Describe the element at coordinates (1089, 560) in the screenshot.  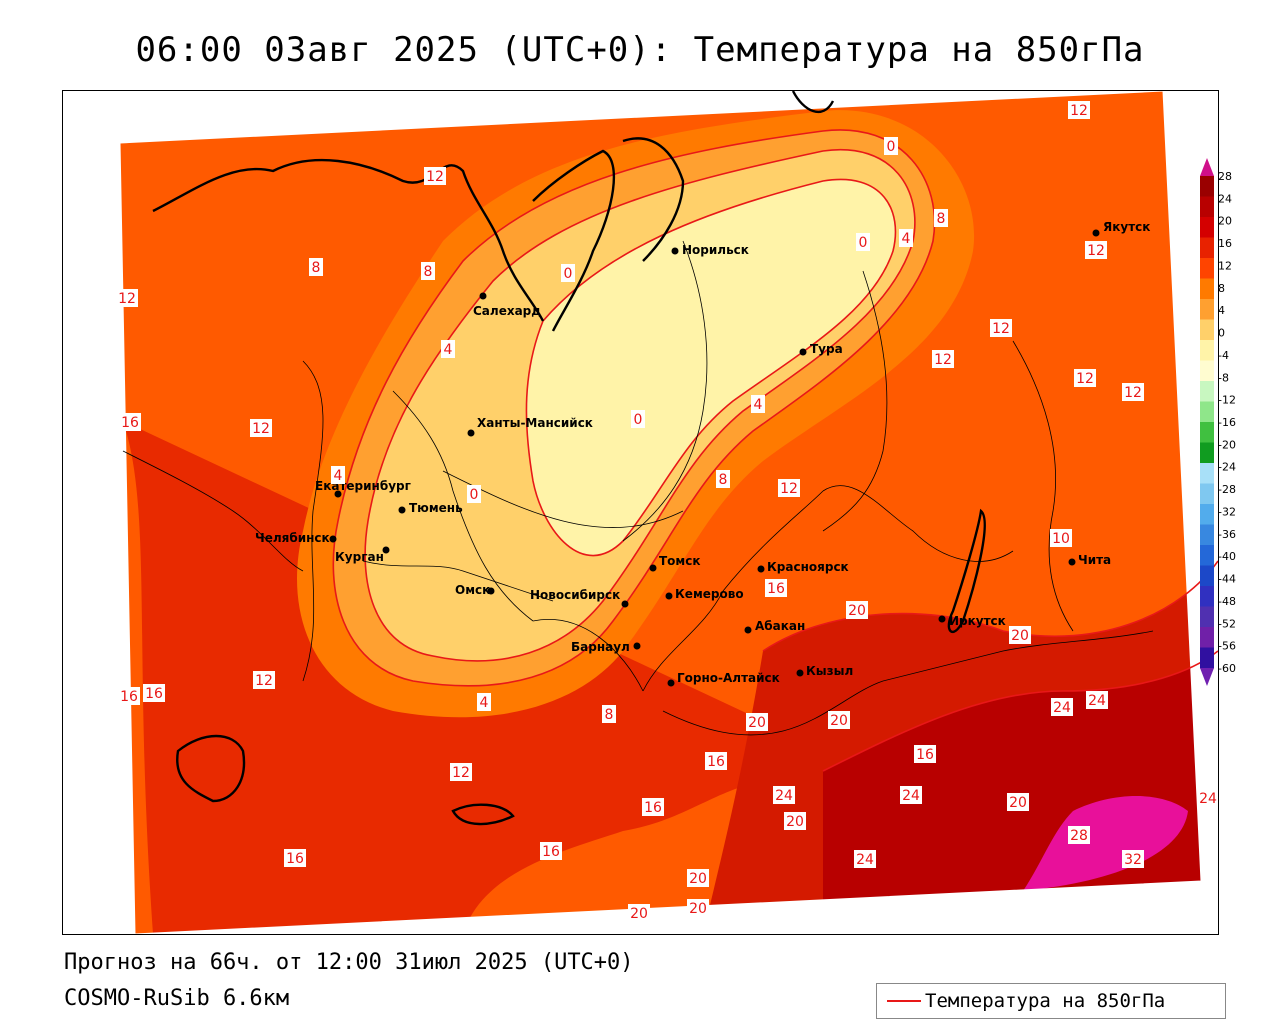
I see `city-chita: Чита` at that location.